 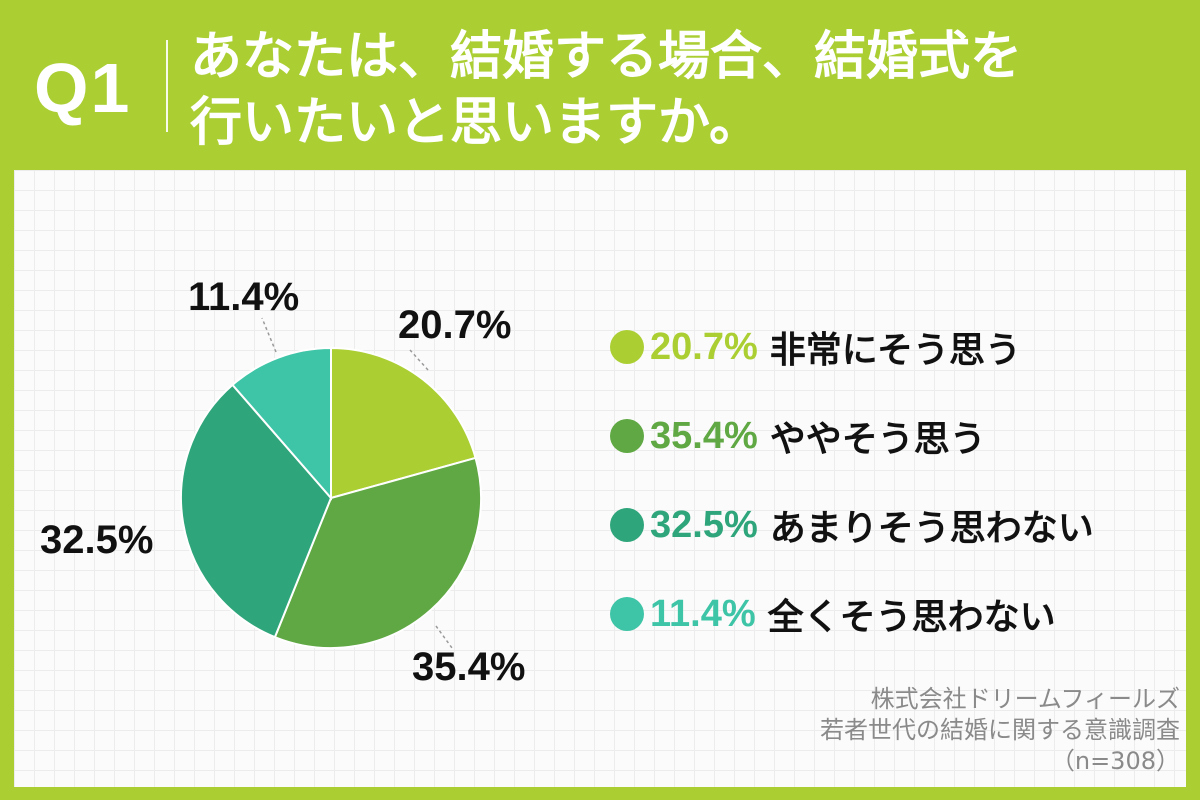 What do you see at coordinates (83, 88) in the screenshot?
I see `question-number: Q1` at bounding box center [83, 88].